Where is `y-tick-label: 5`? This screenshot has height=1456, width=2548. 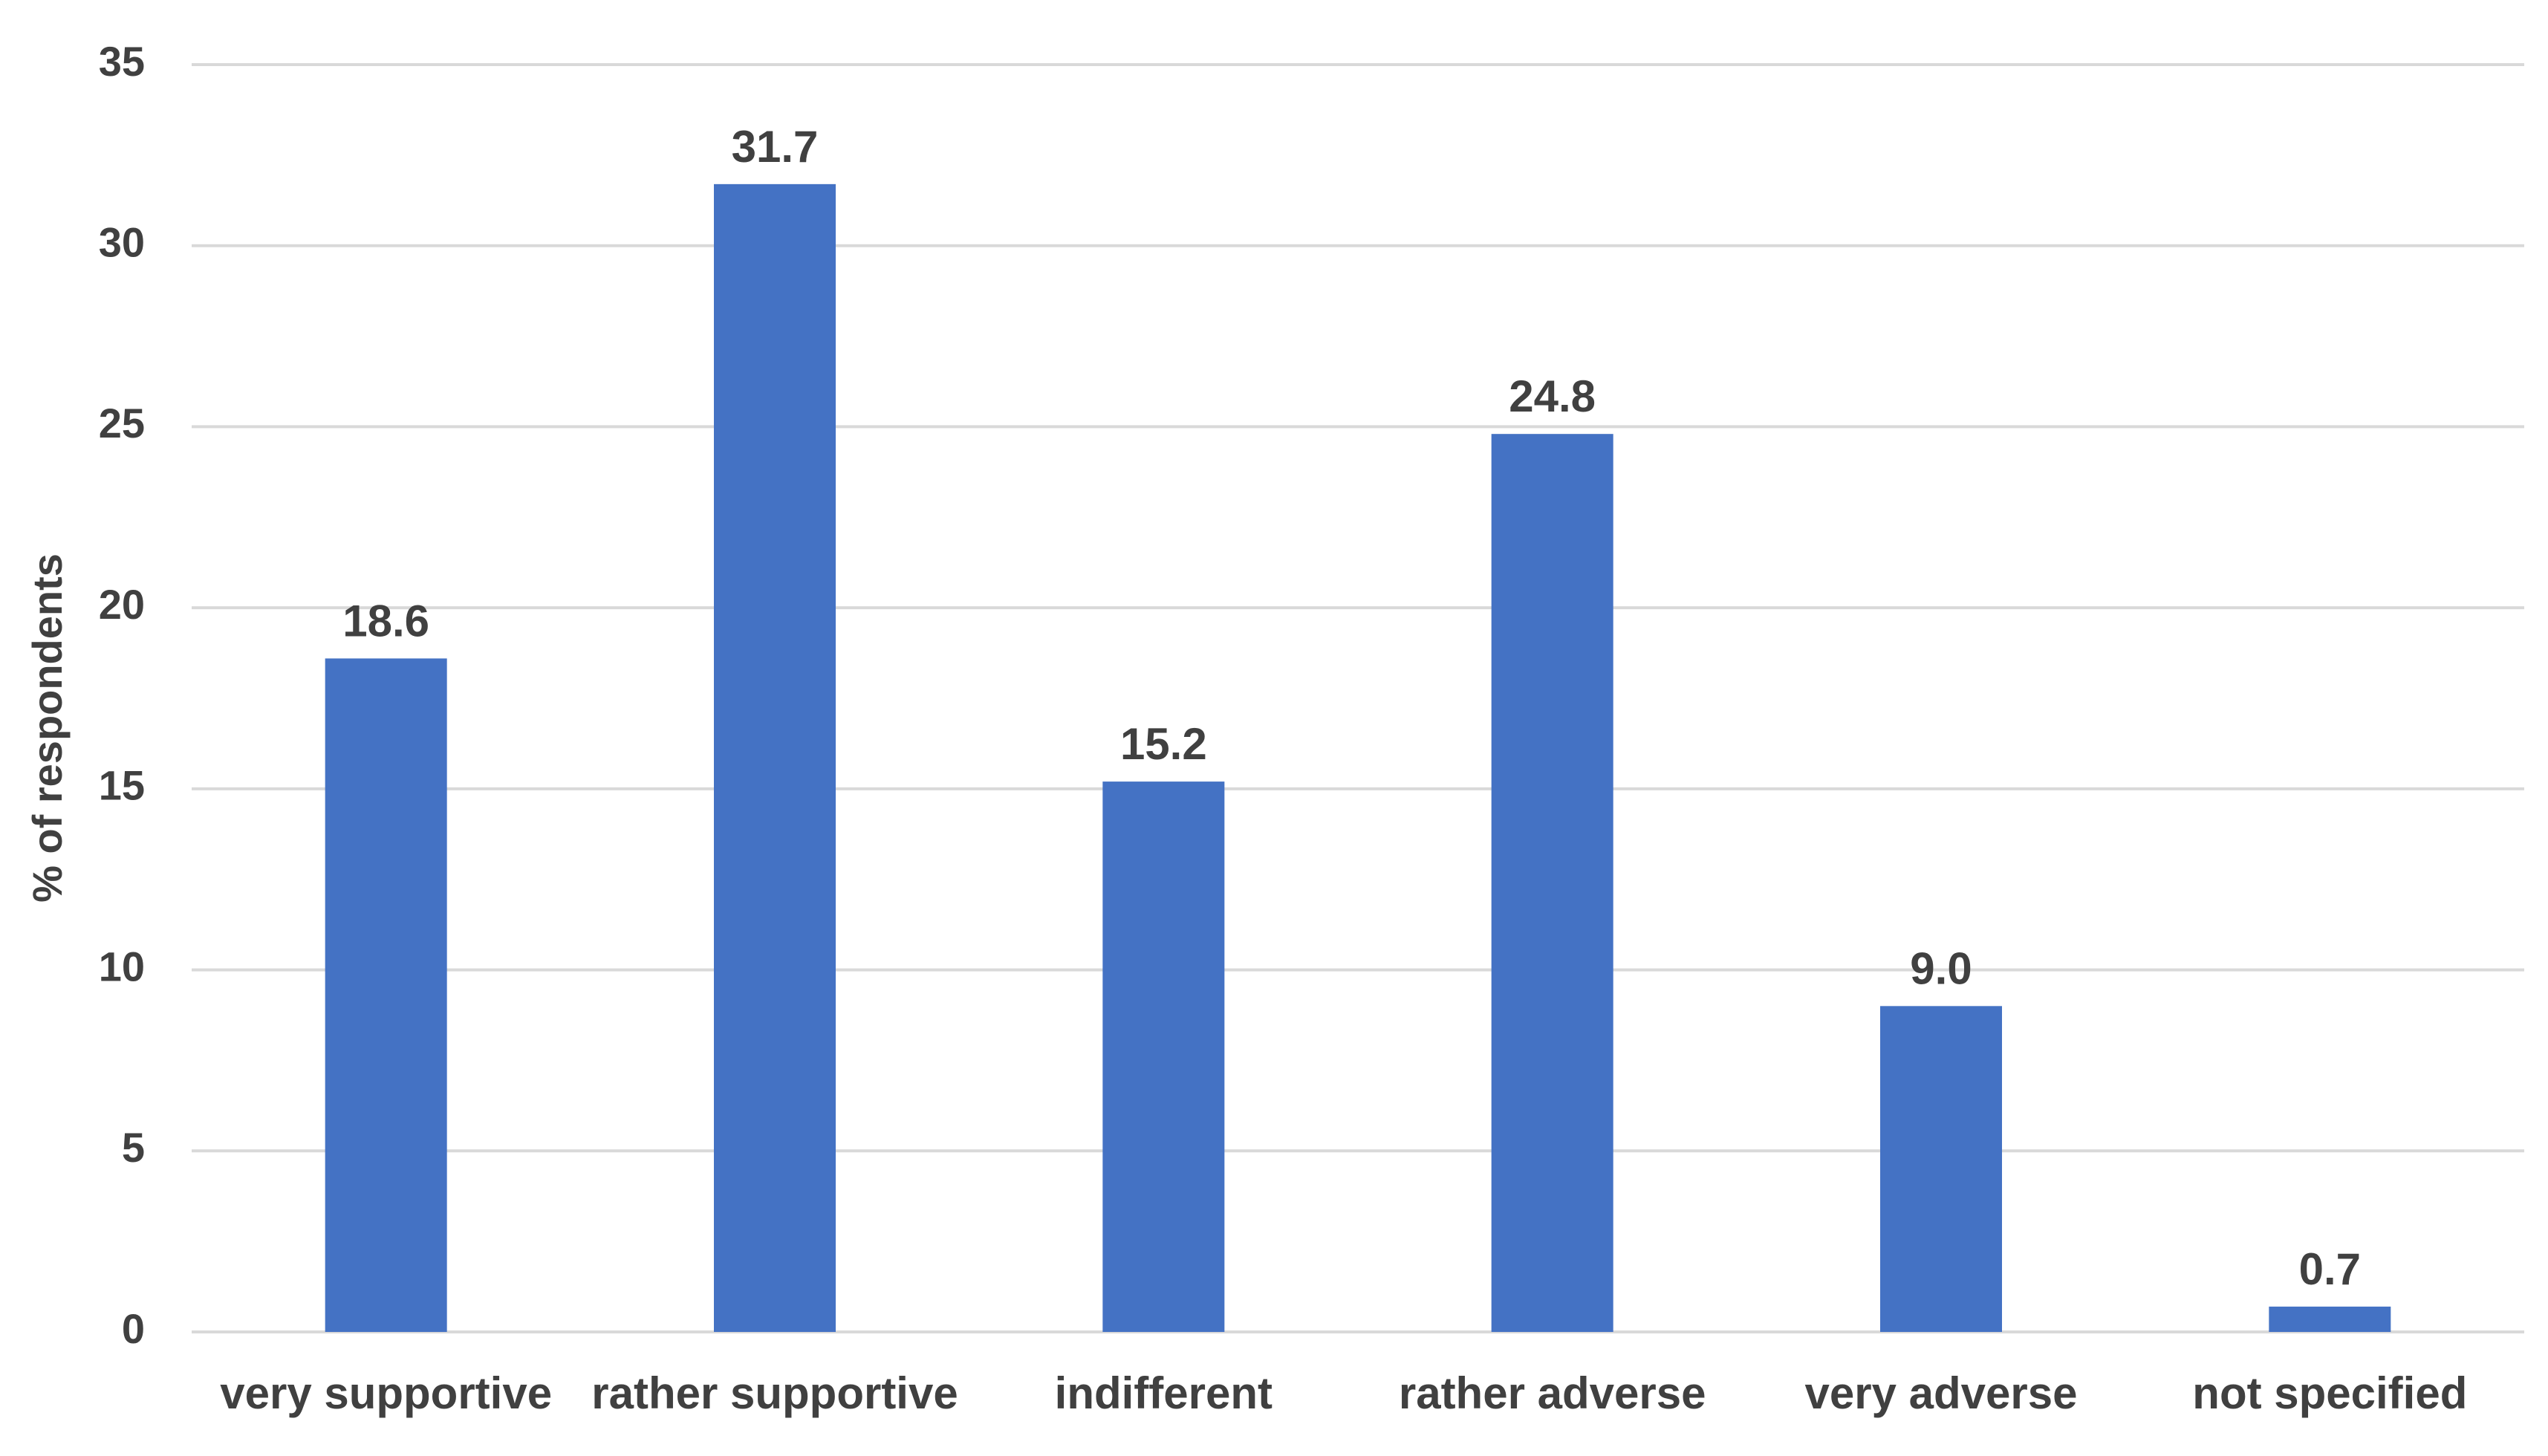 y-tick-label: 5 is located at coordinates (134, 1148).